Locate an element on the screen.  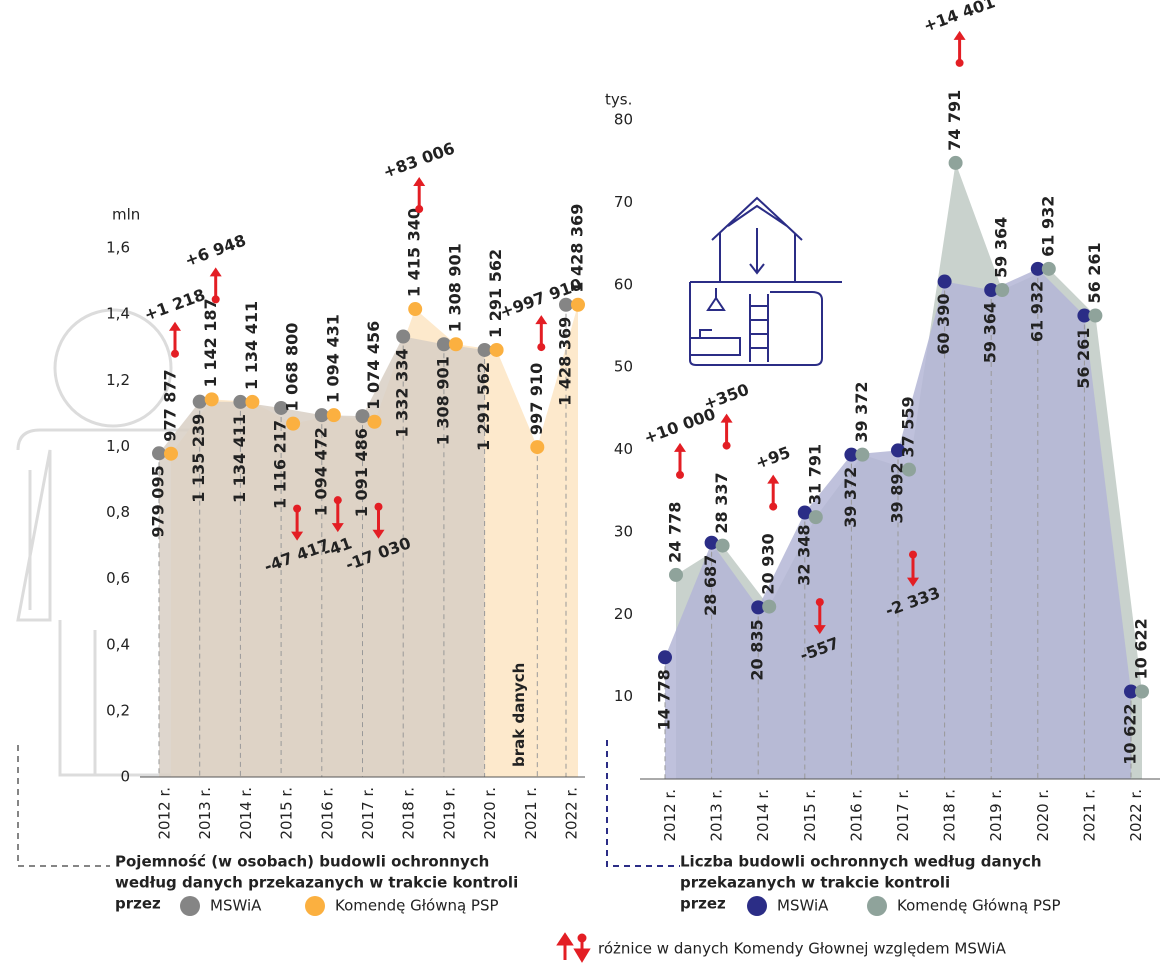
value-label: 56 261 is located at coordinates (1094, 272).